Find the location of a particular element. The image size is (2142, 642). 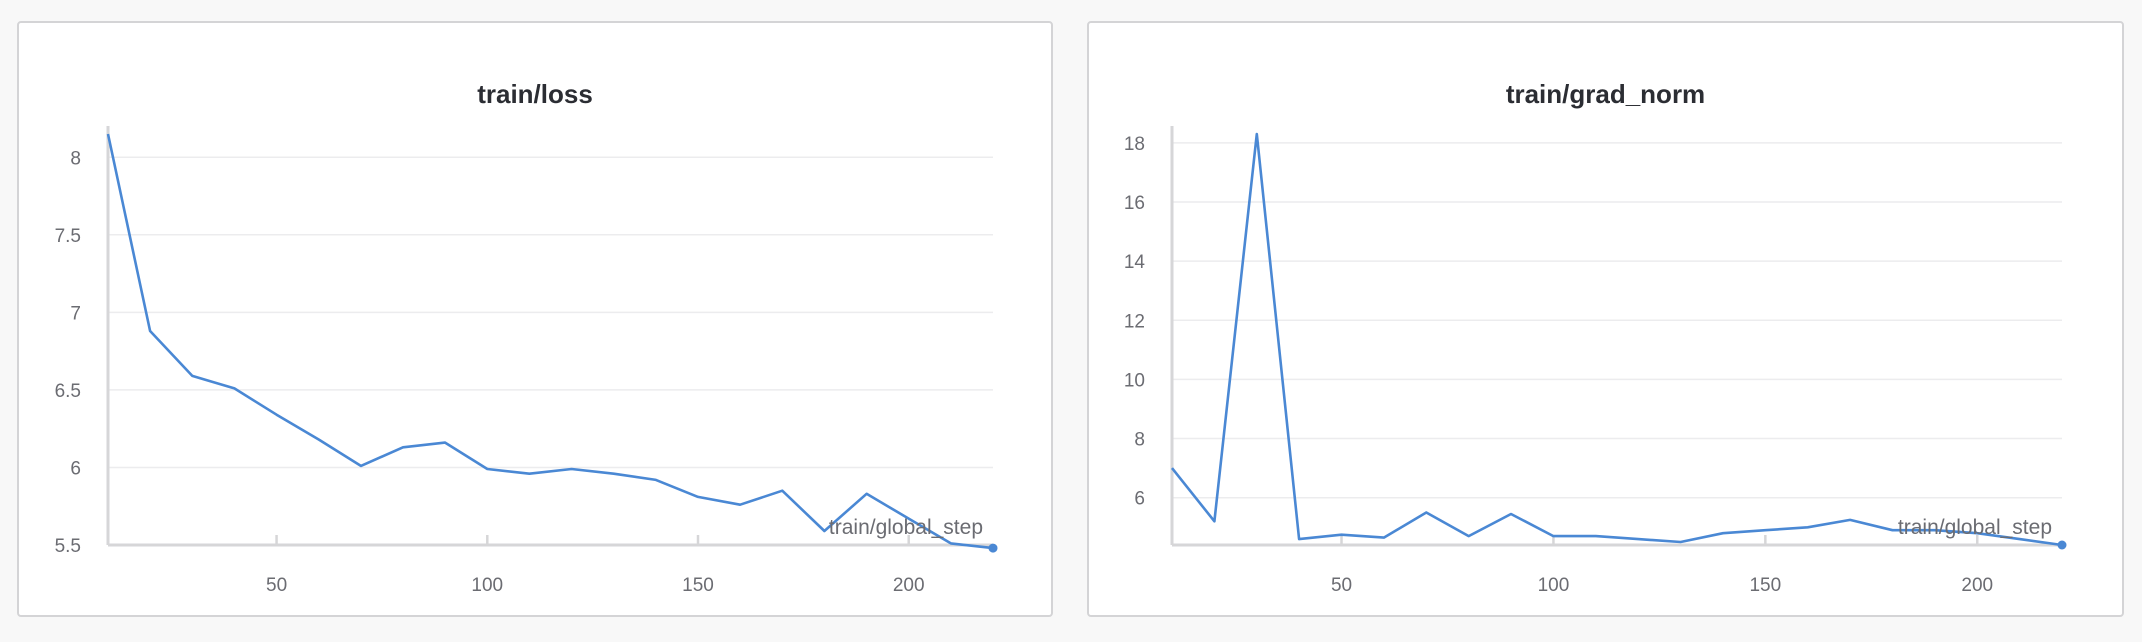

chart-title: train/loss is located at coordinates (535, 94).